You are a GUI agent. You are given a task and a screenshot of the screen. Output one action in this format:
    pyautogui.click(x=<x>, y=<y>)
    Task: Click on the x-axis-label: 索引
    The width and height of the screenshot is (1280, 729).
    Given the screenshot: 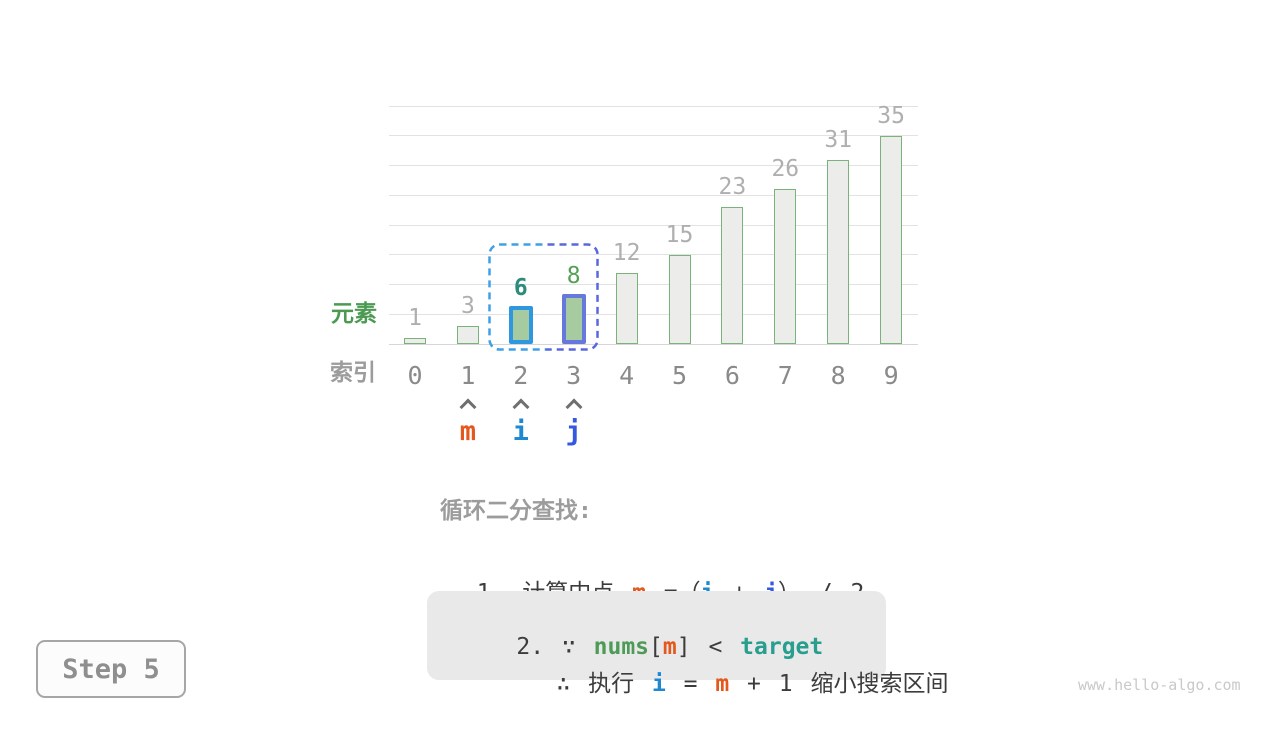 What is the action you would take?
    pyautogui.click(x=353, y=373)
    